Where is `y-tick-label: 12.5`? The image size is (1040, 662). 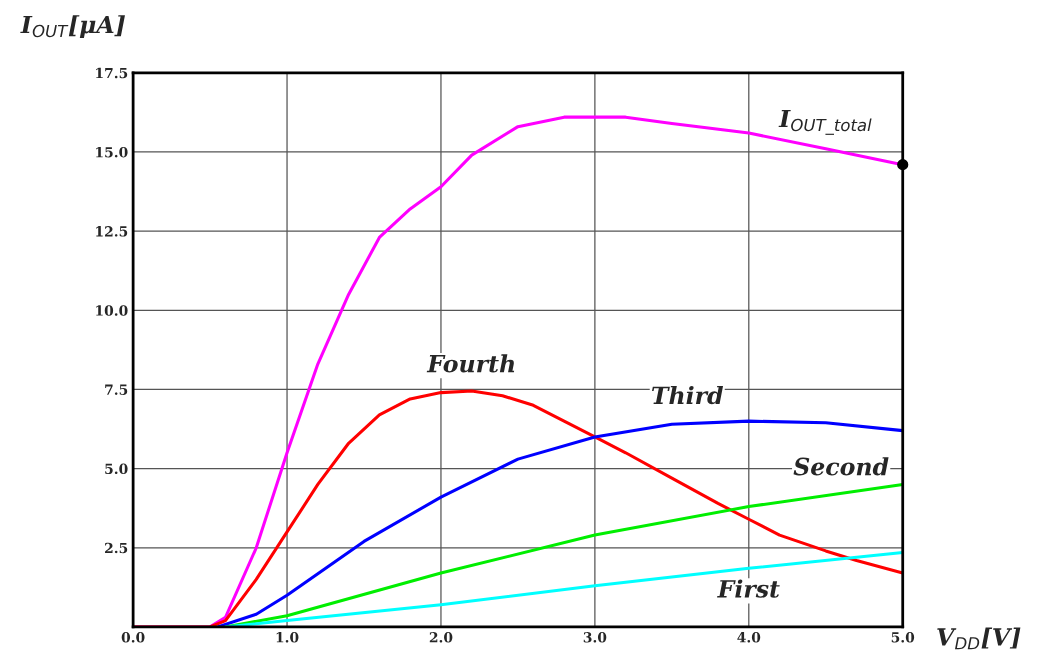 y-tick-label: 12.5 is located at coordinates (112, 231).